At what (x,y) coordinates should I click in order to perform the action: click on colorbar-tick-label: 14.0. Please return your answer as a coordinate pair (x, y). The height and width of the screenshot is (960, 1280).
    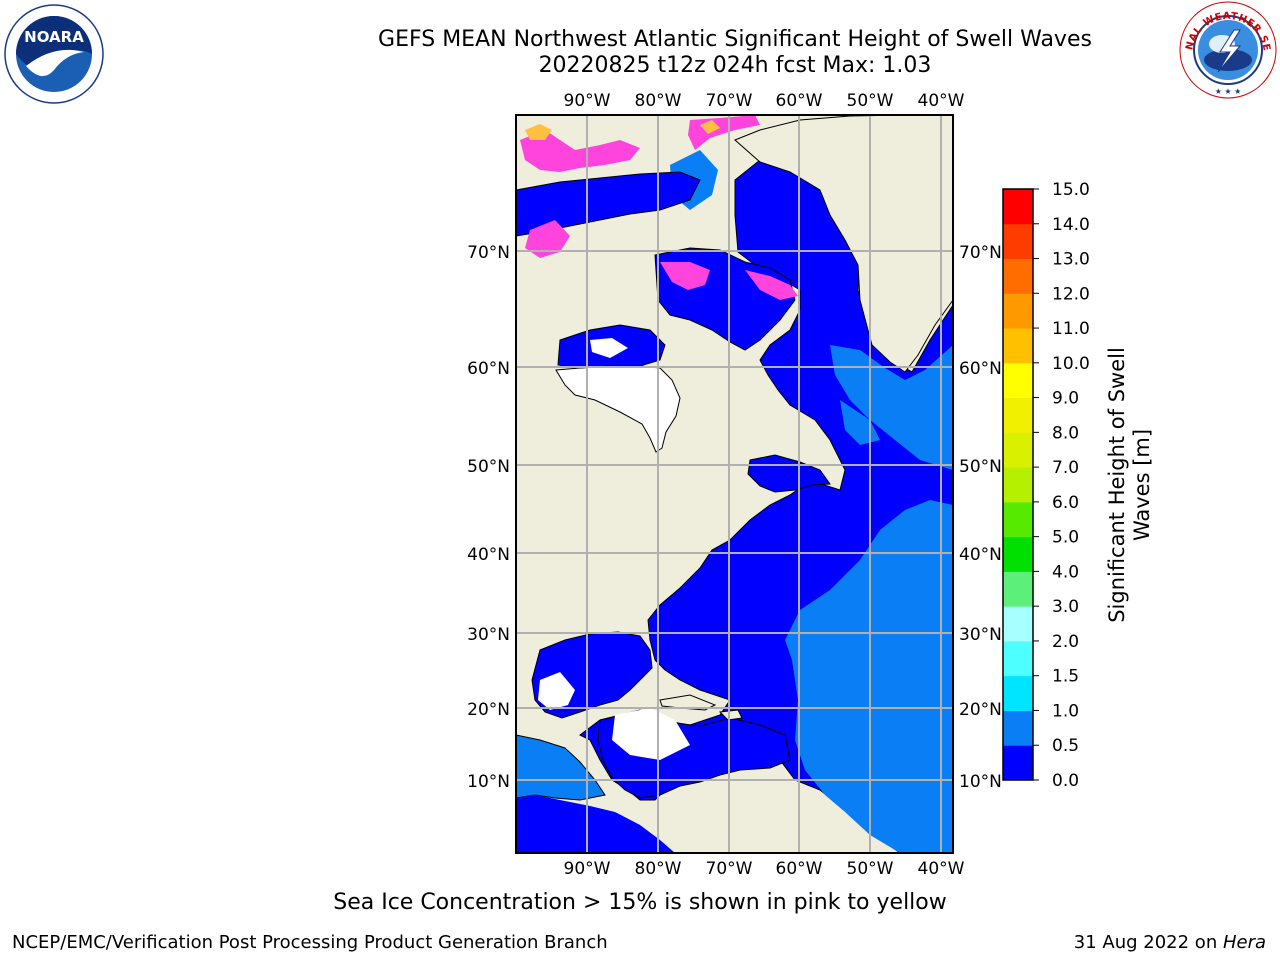
    Looking at the image, I should click on (1071, 225).